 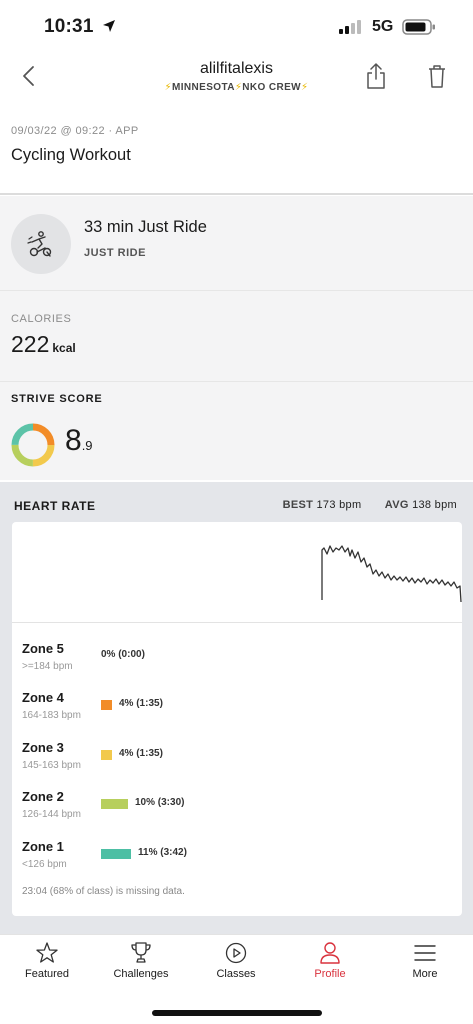 What do you see at coordinates (237, 760) in the screenshot?
I see `zone-row-3: Zone 3 145-163 bpm 4% (1:35)` at bounding box center [237, 760].